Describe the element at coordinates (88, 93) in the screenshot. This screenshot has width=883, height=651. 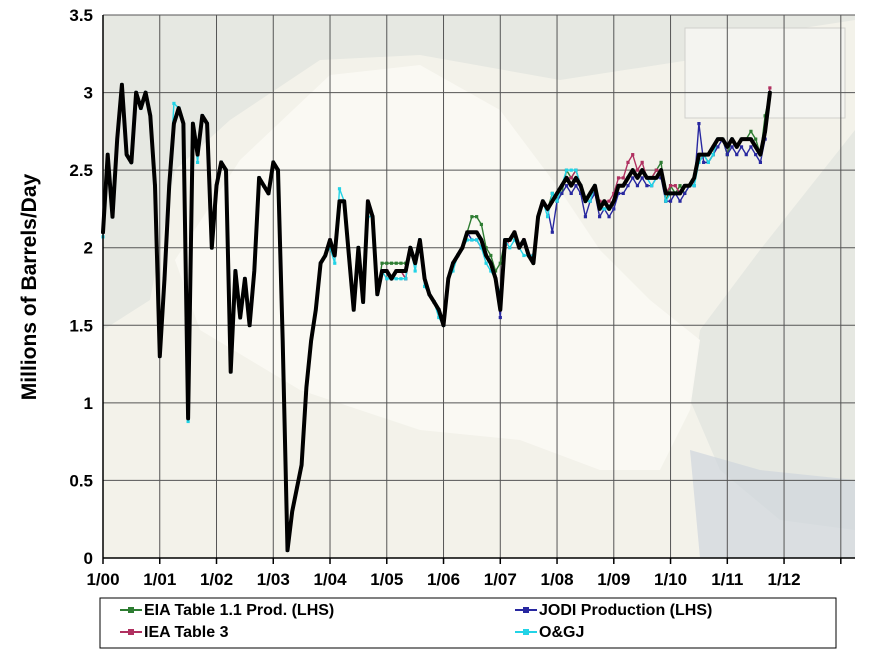
I see `y-tick-label: 3` at that location.